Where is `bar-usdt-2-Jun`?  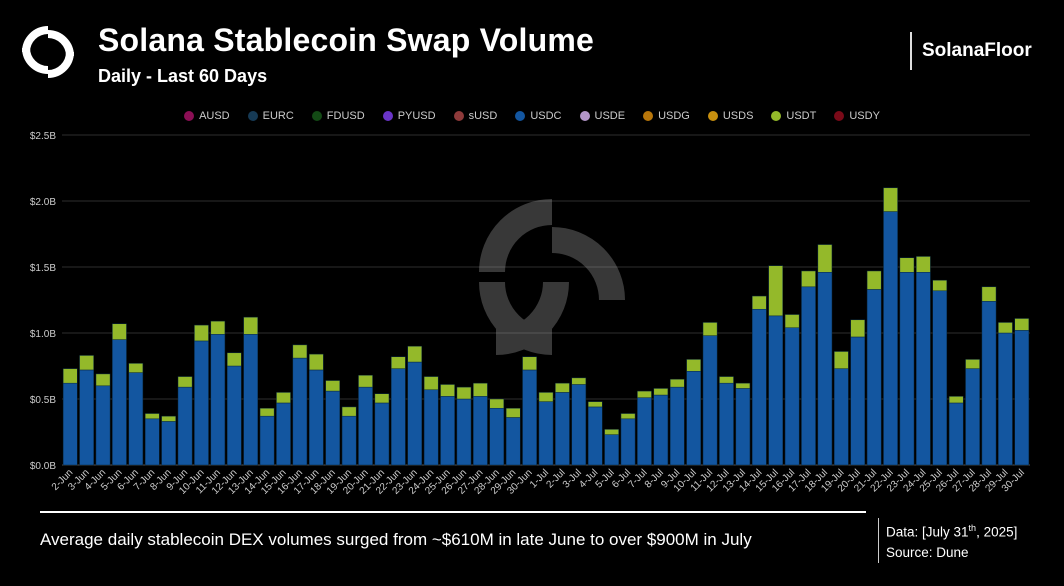
bar-usdt-2-Jun is located at coordinates (70, 376).